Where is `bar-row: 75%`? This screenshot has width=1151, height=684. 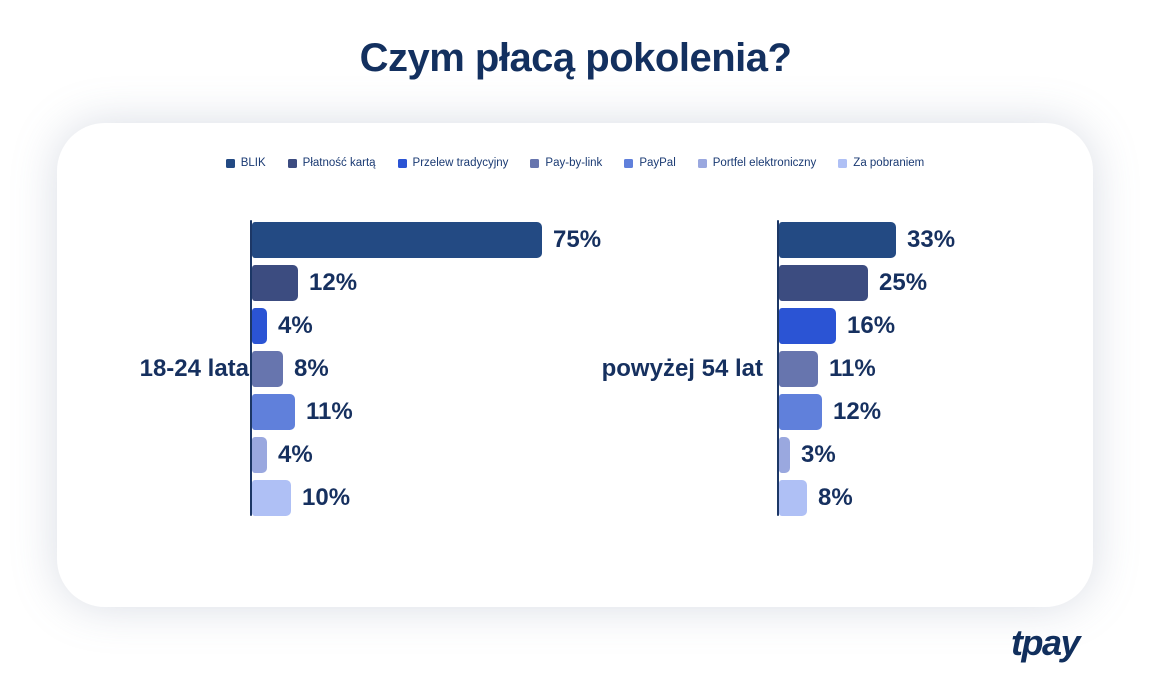
bar-row: 75% is located at coordinates (425, 240).